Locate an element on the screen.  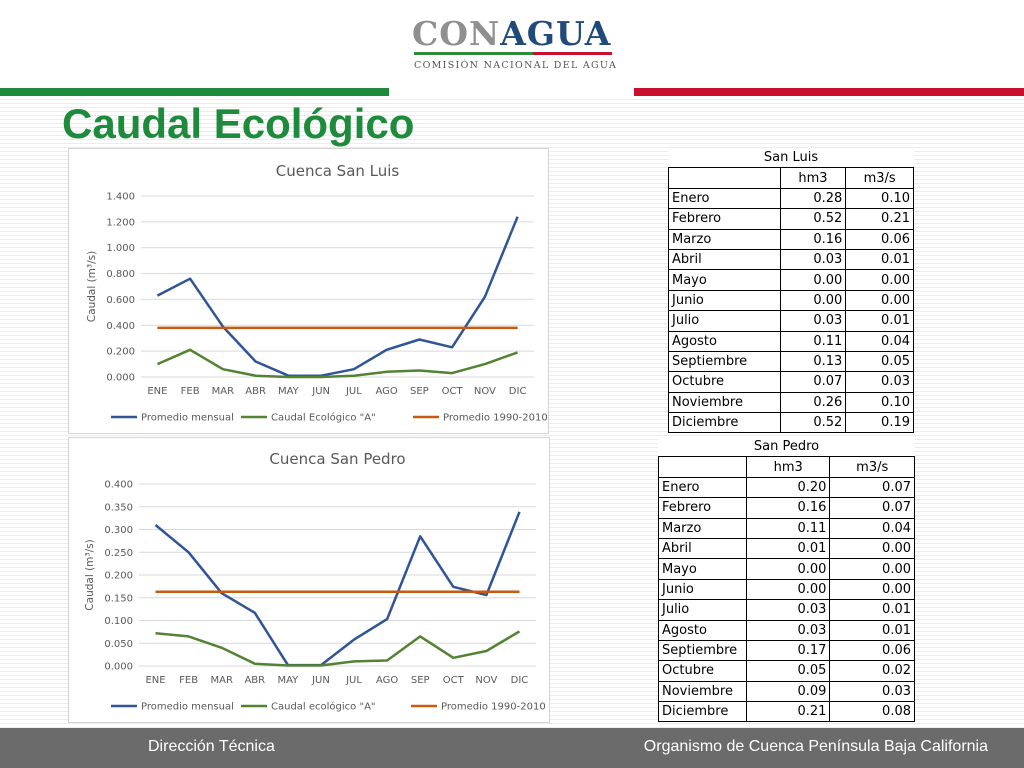
value-cell: 0.21 is located at coordinates (879, 219).